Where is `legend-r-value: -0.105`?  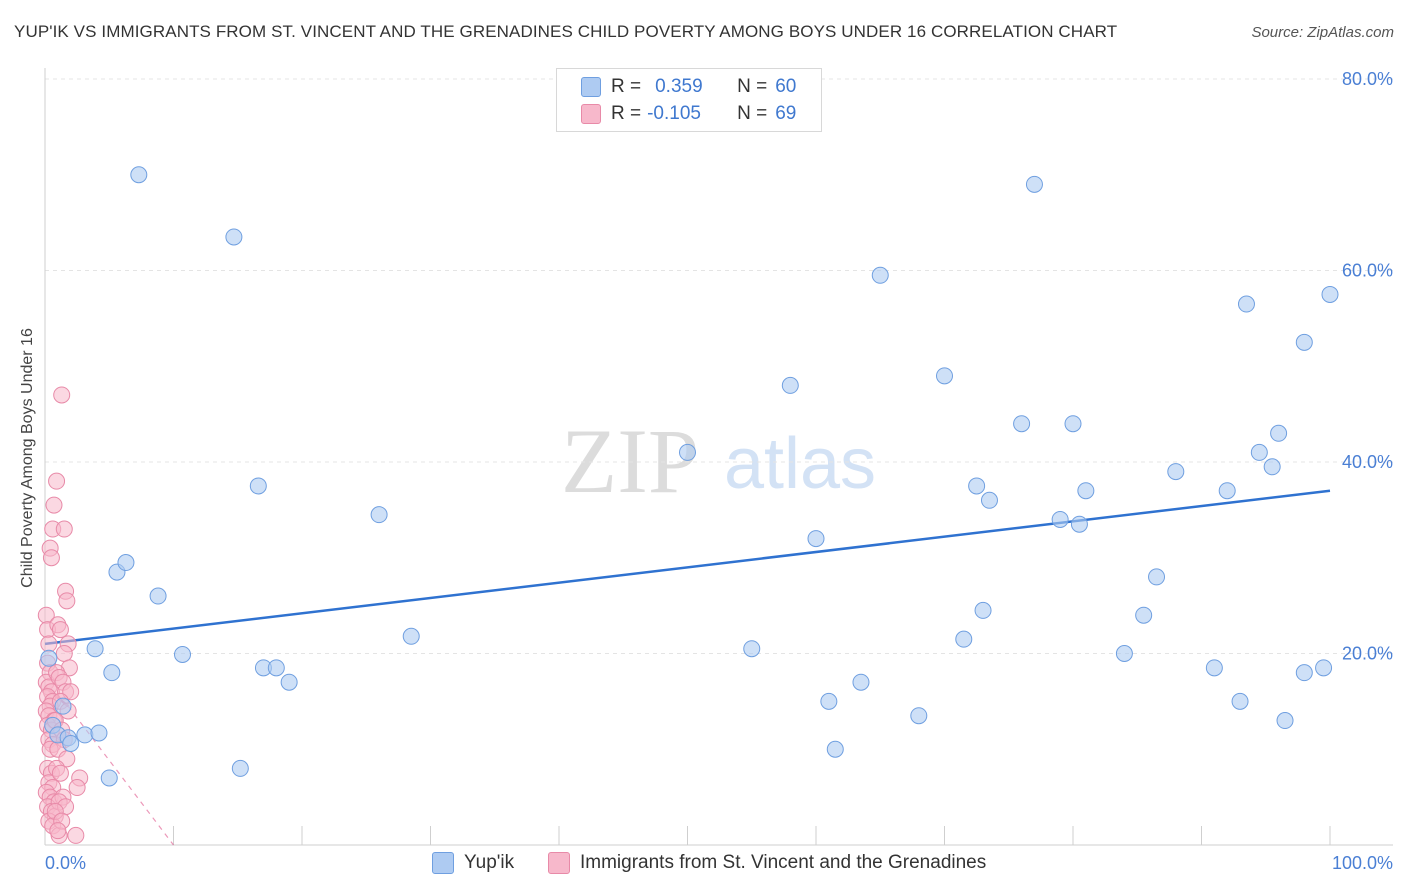
legend-r-value: -0.105 is located at coordinates (674, 113).